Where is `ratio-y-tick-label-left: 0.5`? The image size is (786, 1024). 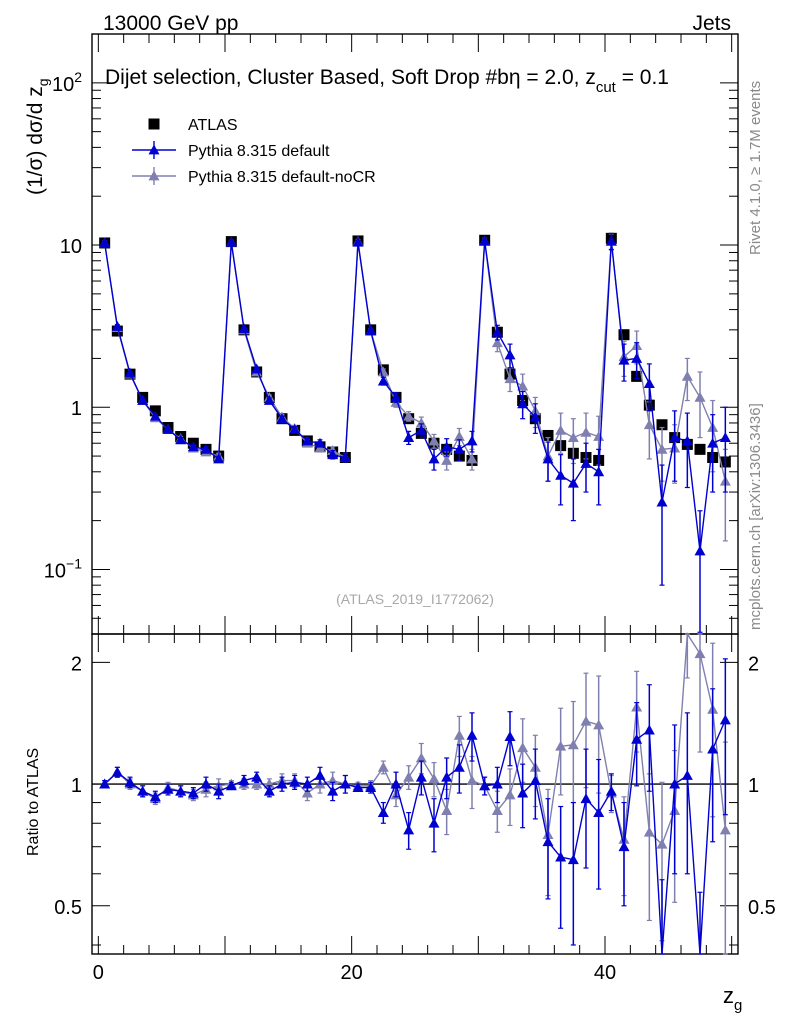
ratio-y-tick-label-left: 0.5 is located at coordinates (68, 908).